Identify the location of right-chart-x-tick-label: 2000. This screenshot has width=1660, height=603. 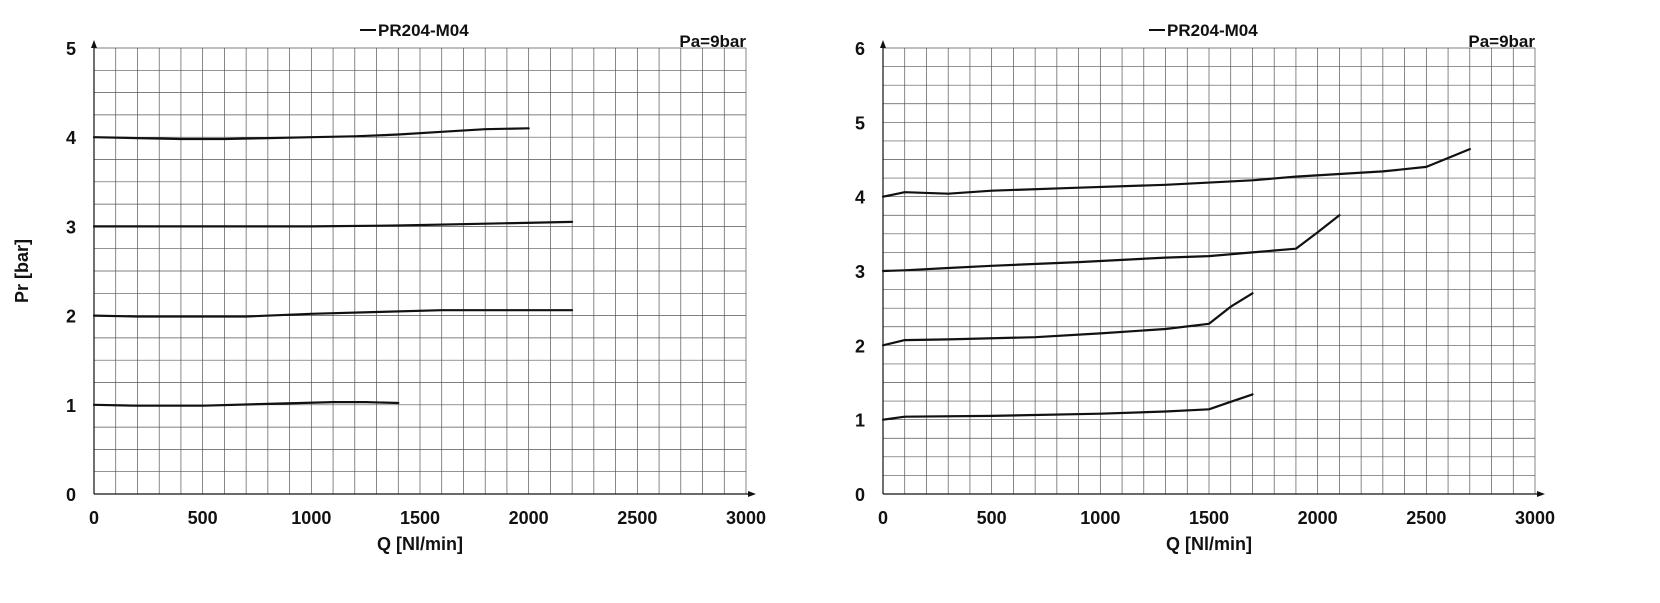
(1318, 518).